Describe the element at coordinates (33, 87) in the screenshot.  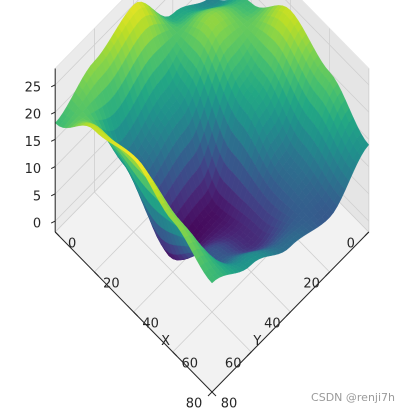
I see `z-tick-label: 25` at that location.